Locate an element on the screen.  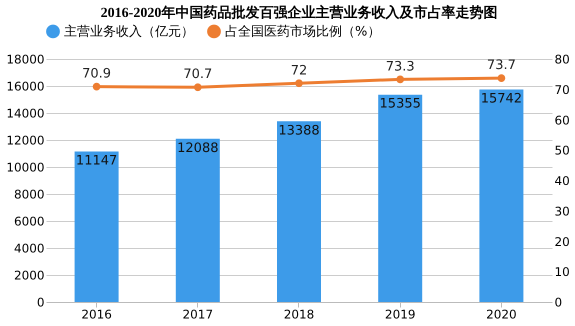
y-tick-label: 14000 is located at coordinates (25, 113).